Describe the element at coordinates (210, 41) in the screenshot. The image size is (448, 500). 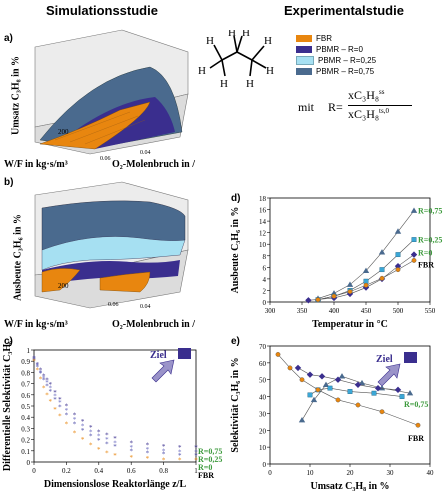
I see `svg-text: H` at that location.